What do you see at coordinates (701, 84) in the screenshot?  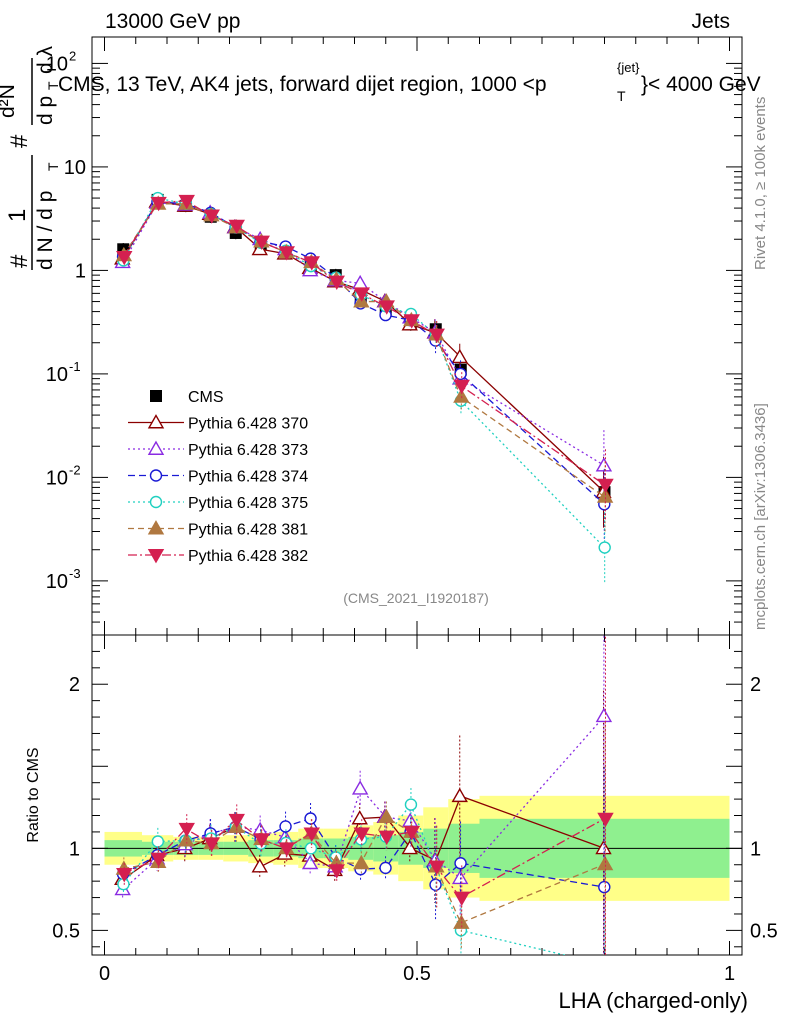 I see `plot-title-end: }< 4000 GeV` at bounding box center [701, 84].